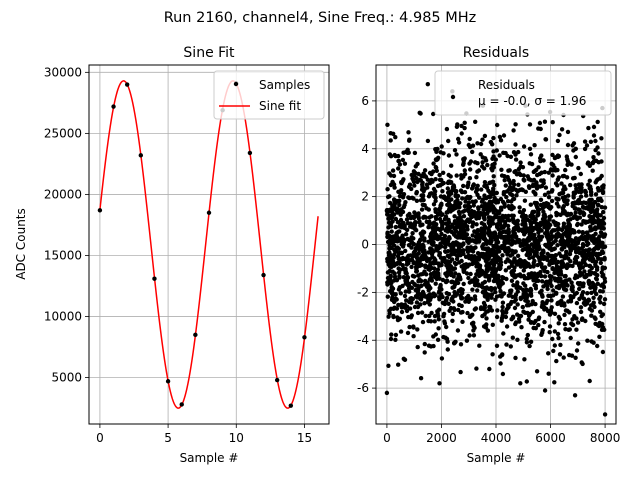  Describe the element at coordinates (100, 438) in the screenshot. I see `sine-fit-x-tick-label: 0` at that location.